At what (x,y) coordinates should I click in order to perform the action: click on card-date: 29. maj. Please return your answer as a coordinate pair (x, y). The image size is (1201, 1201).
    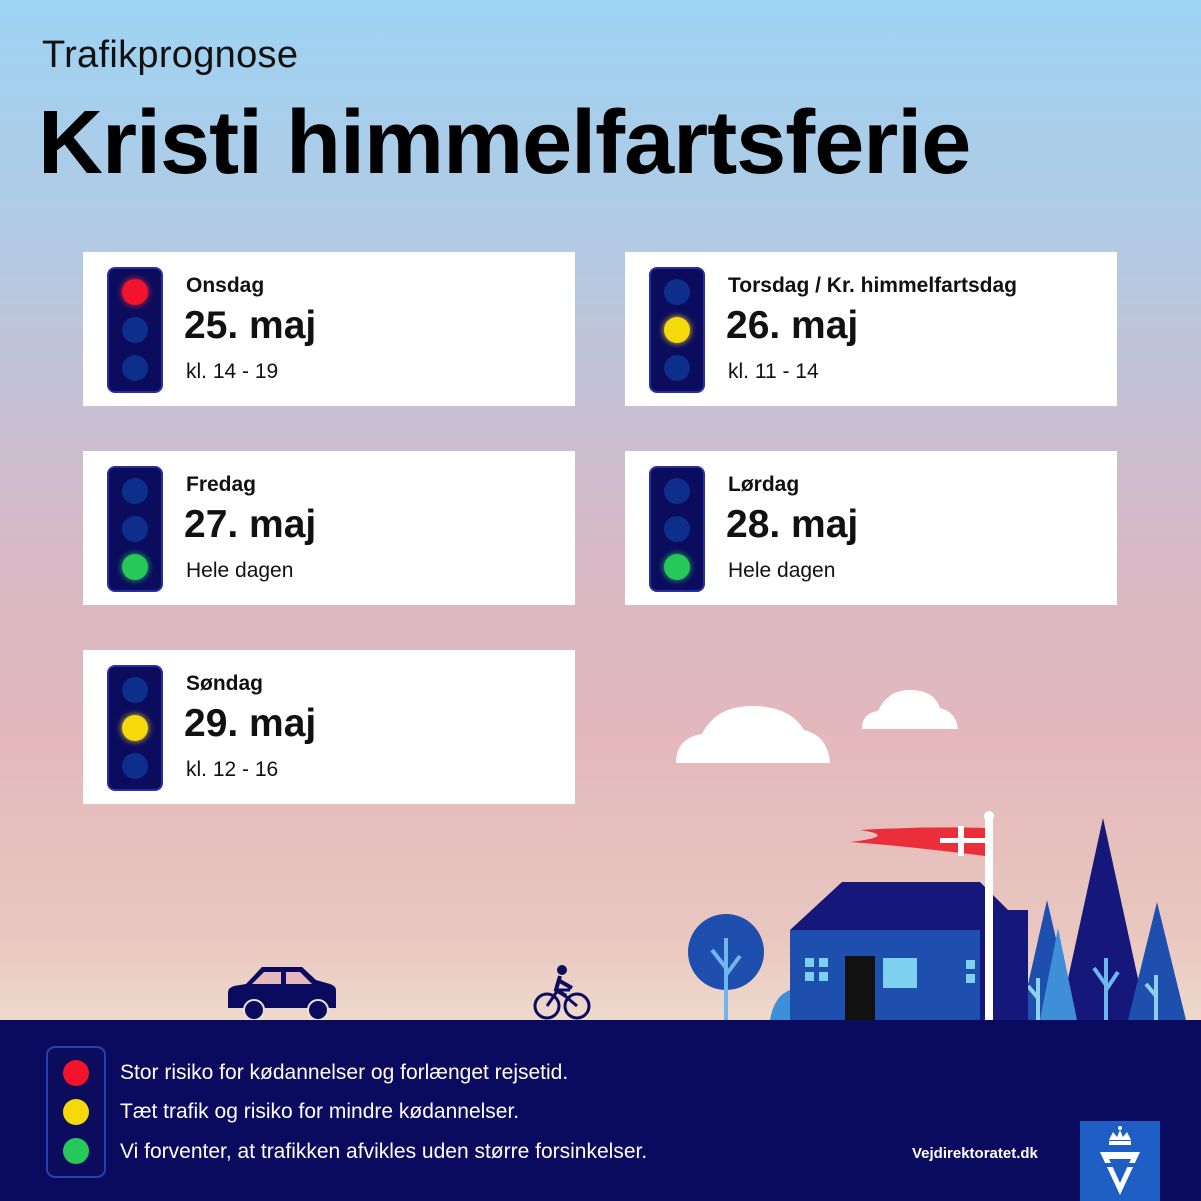
    Looking at the image, I should click on (250, 723).